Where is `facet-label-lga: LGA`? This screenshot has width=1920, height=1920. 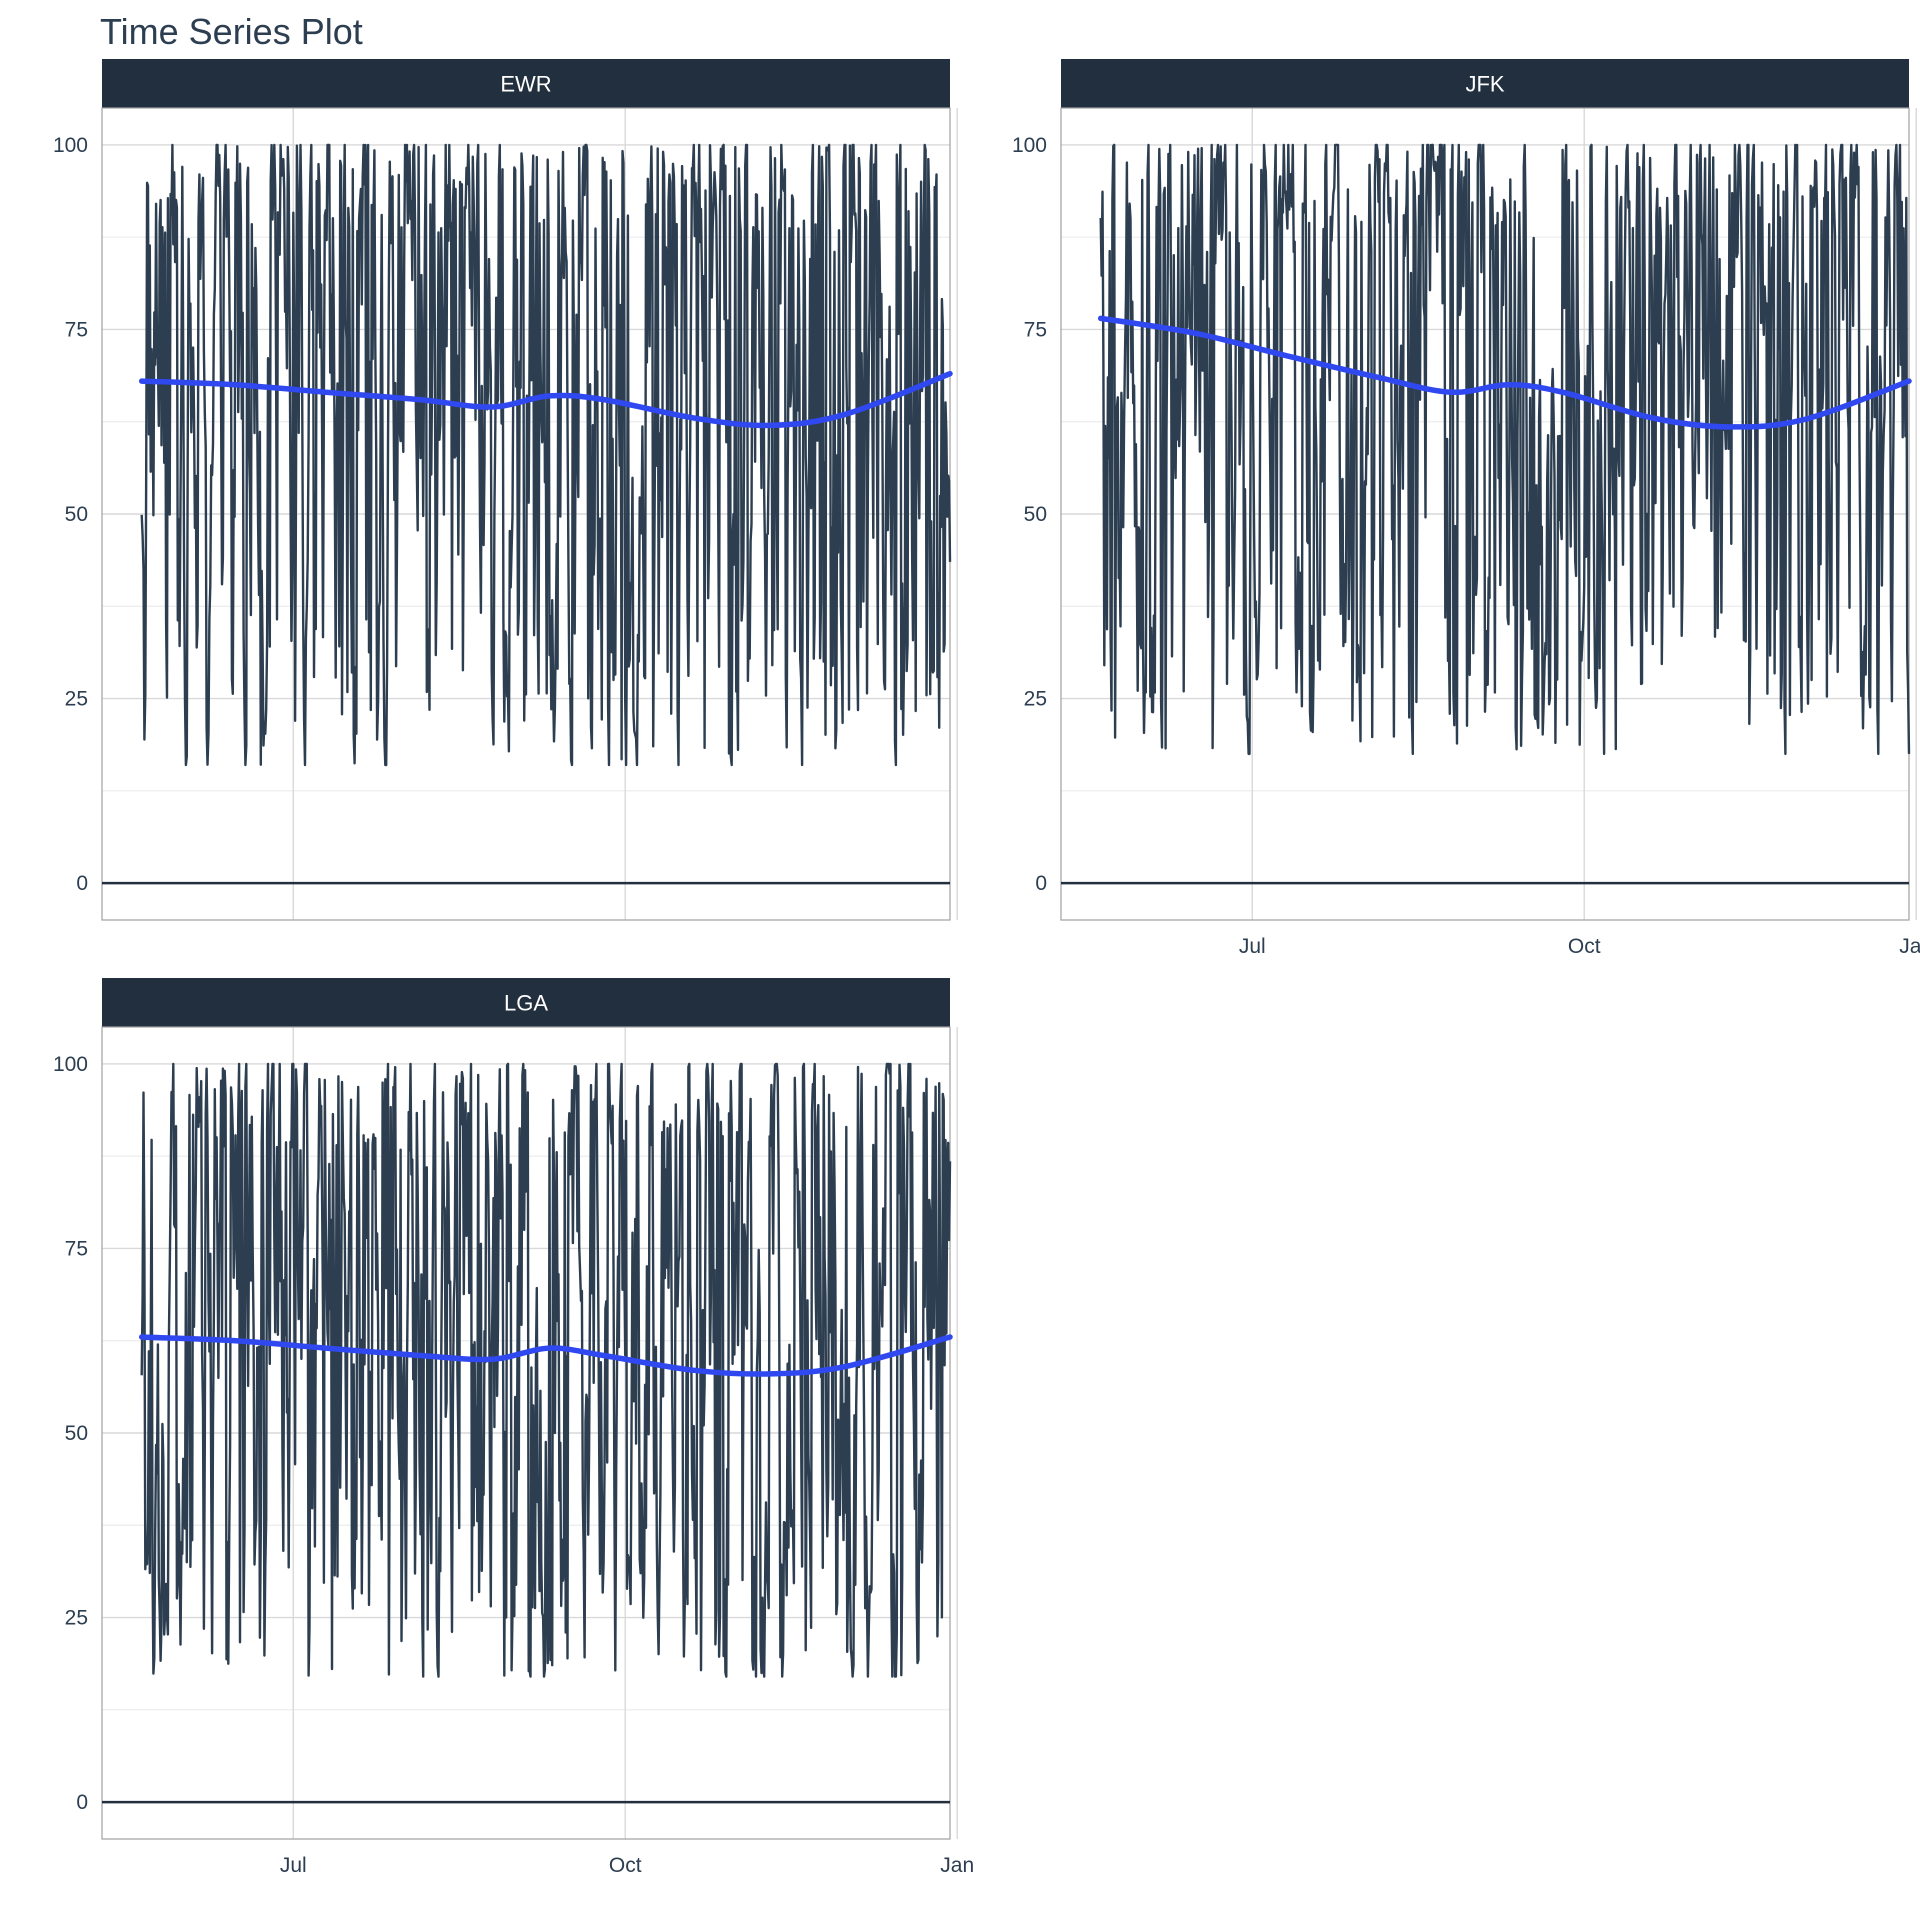
facet-label-lga: LGA is located at coordinates (526, 1003).